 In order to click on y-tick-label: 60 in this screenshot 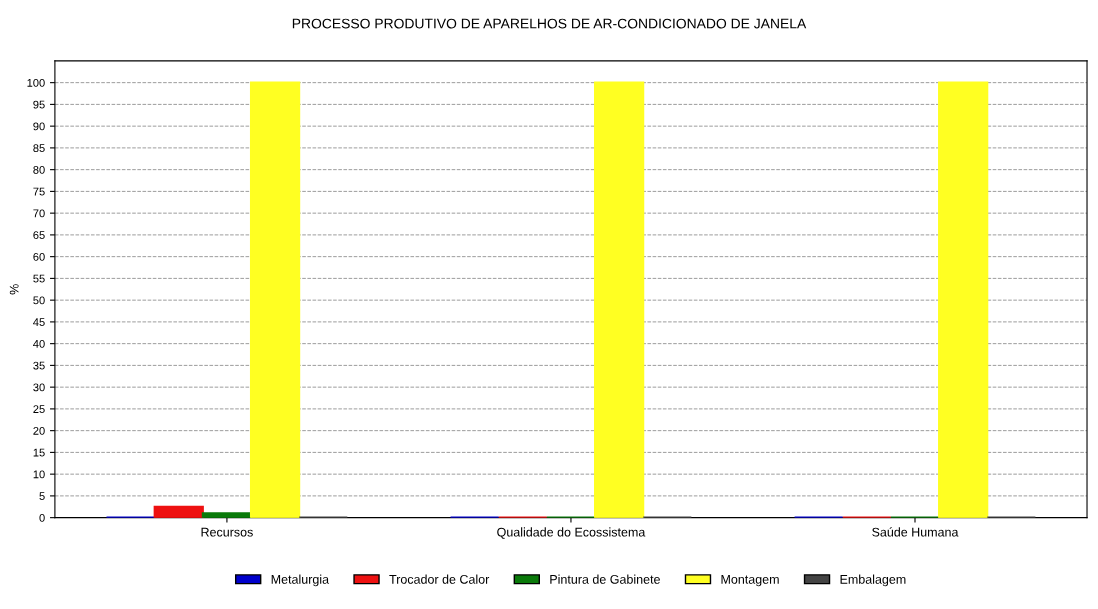, I will do `click(39, 256)`.